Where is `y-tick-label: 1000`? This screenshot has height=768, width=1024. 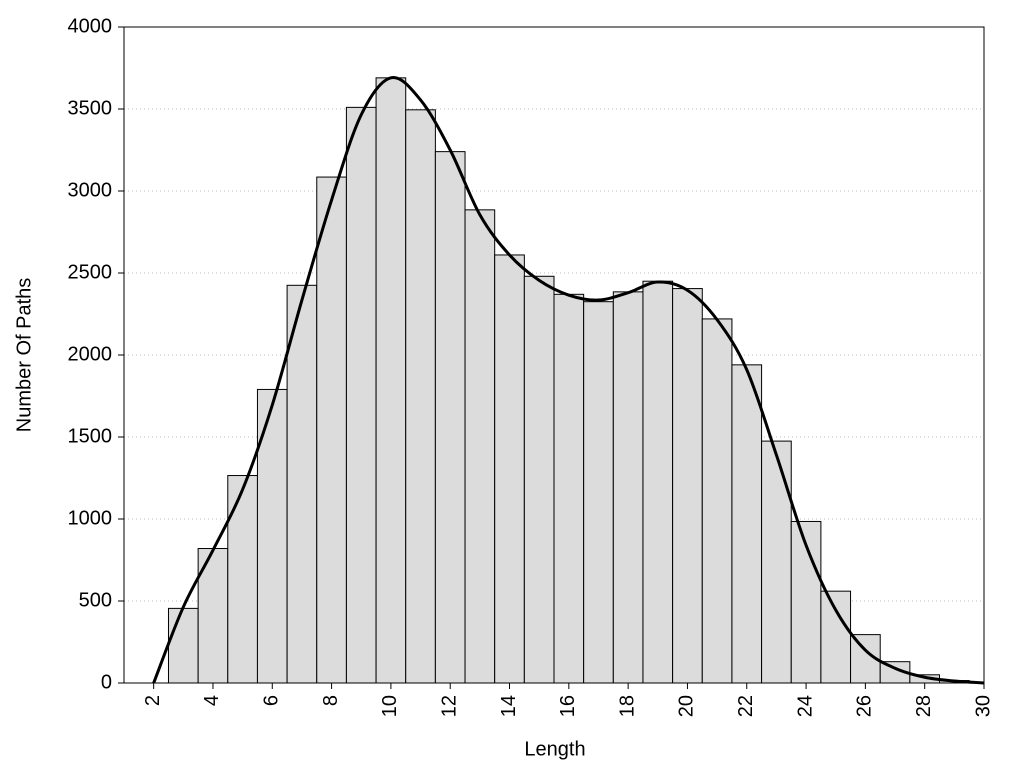 y-tick-label: 1000 is located at coordinates (90, 518).